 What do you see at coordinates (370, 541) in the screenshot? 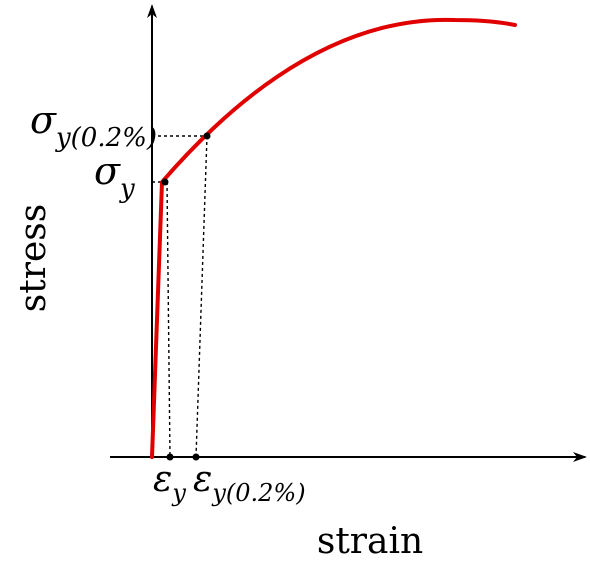
I see `x-axis-label: strain` at bounding box center [370, 541].